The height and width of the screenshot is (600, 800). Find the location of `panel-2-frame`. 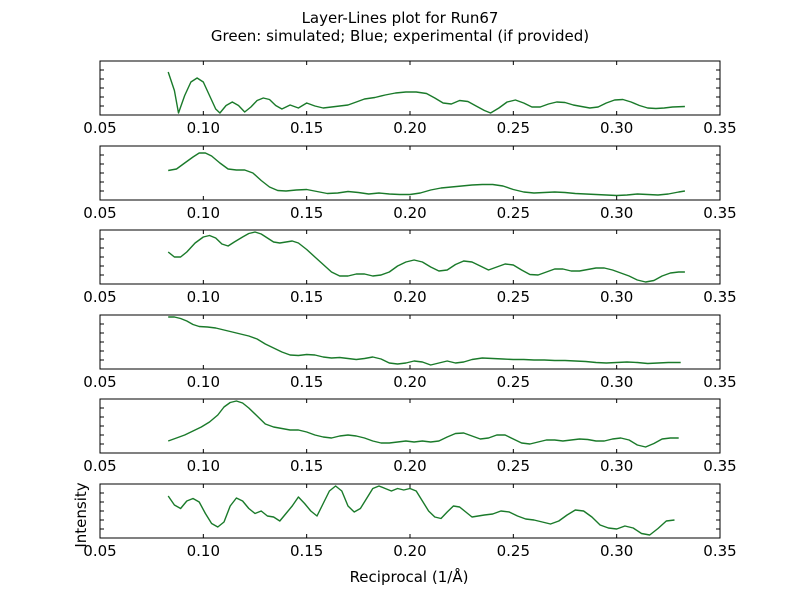

panel-2-frame is located at coordinates (410, 173).